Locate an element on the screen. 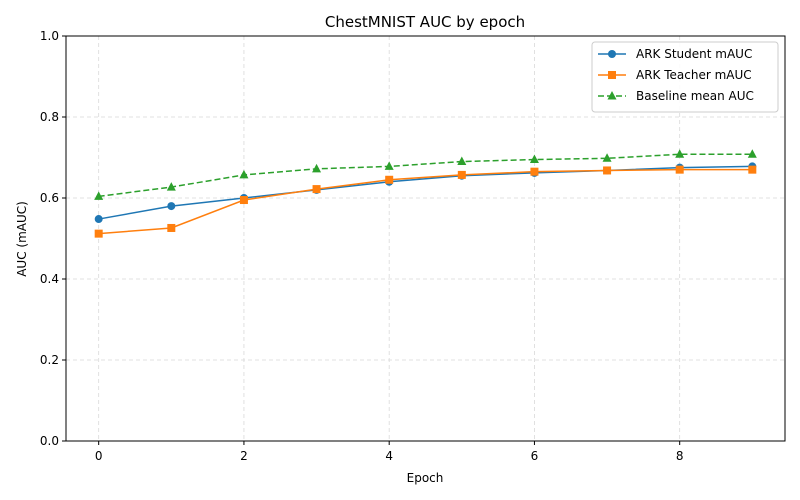  x-tick-label: 4 is located at coordinates (389, 456).